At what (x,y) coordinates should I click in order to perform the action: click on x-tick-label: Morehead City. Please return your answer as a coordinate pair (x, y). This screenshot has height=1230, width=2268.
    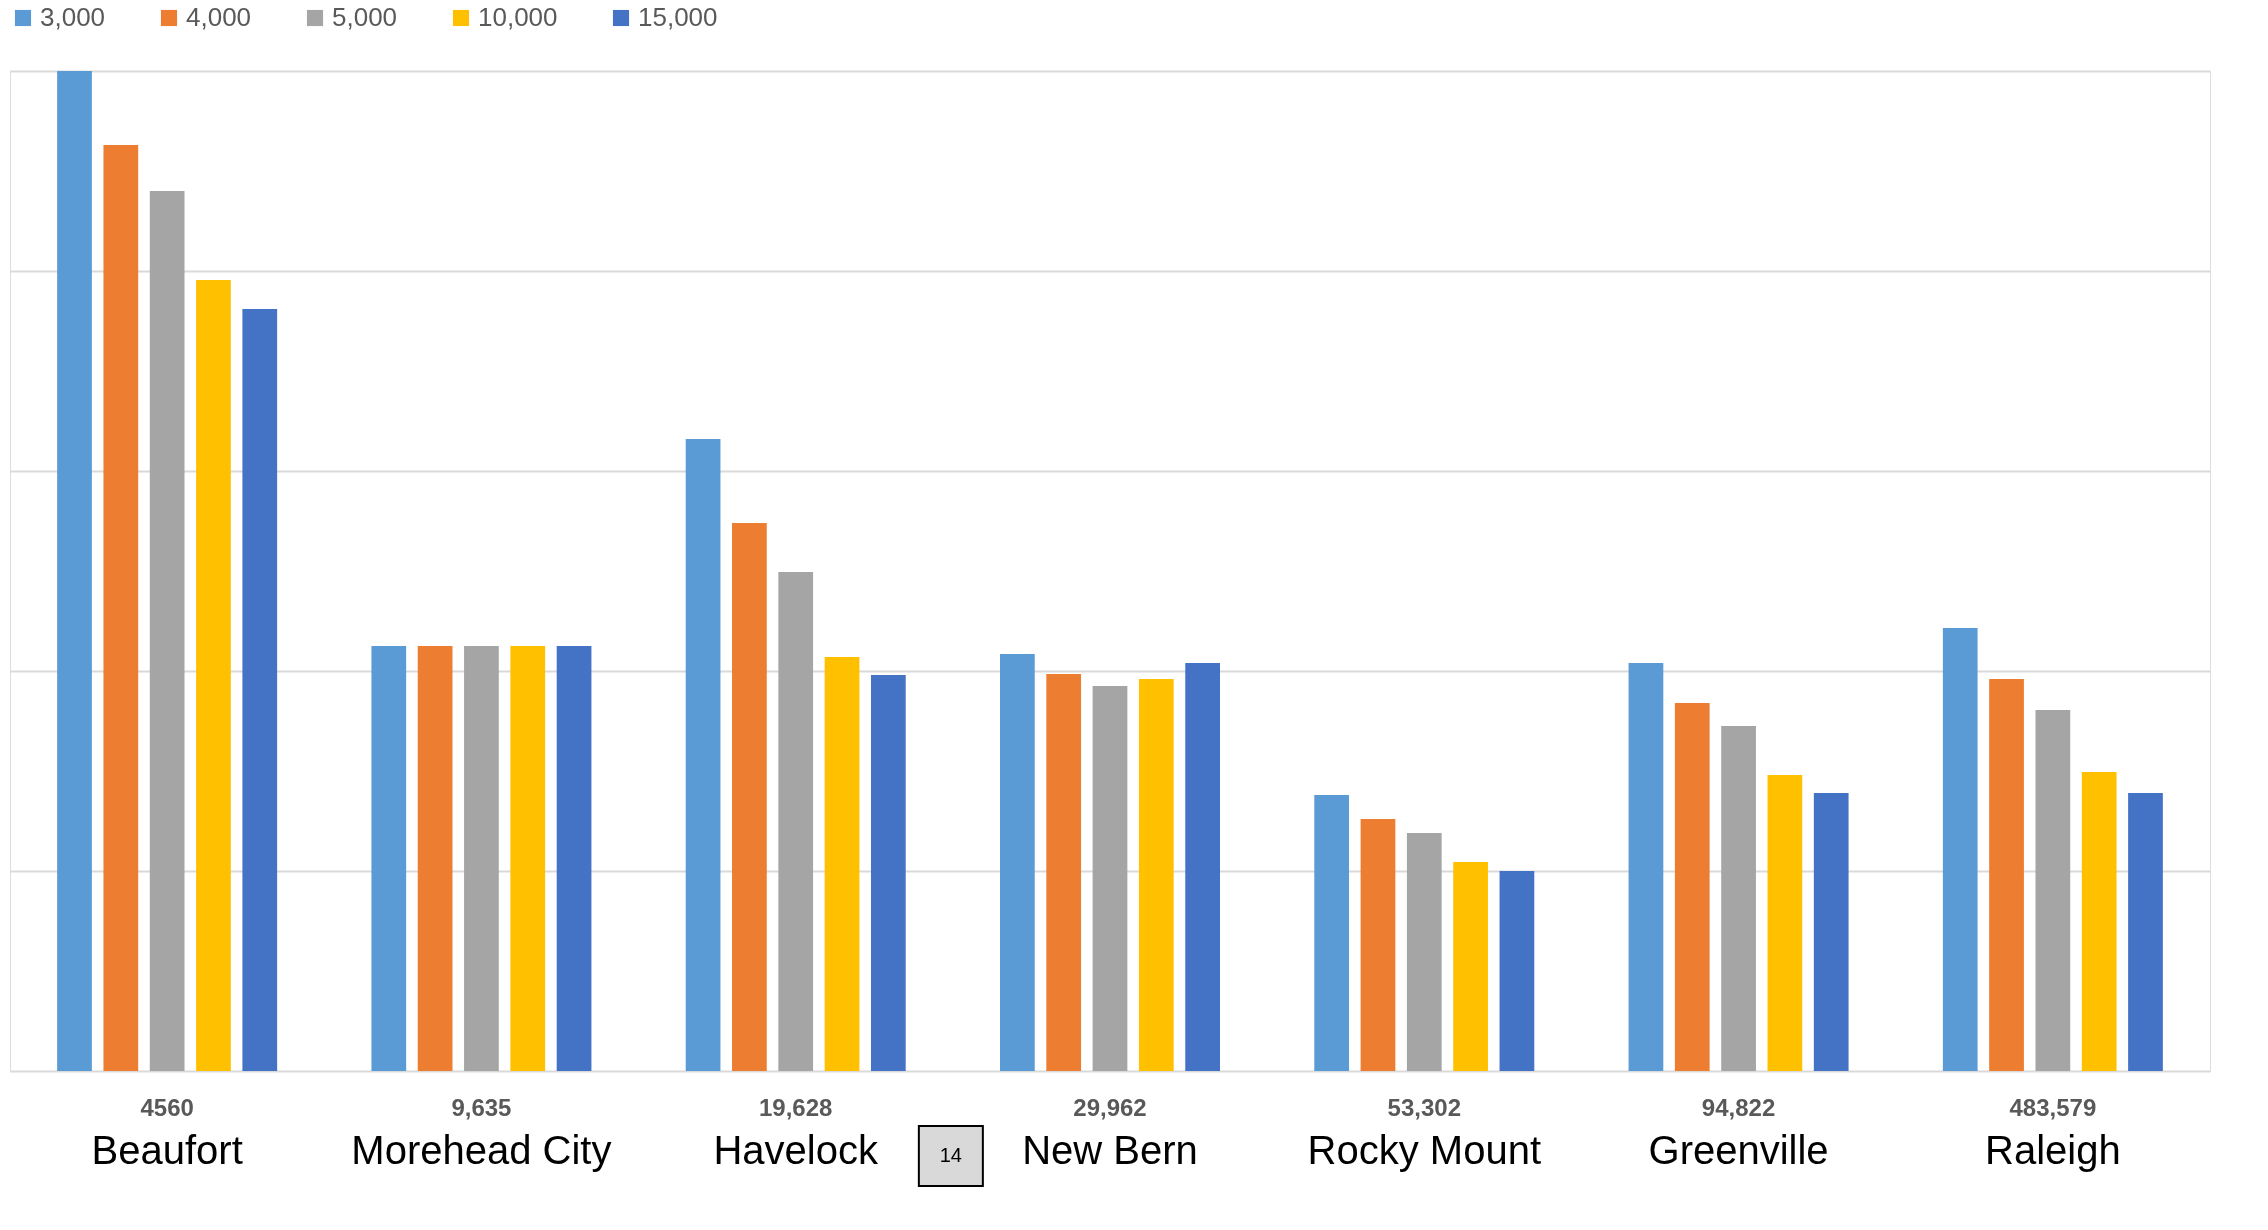
    Looking at the image, I should click on (481, 1149).